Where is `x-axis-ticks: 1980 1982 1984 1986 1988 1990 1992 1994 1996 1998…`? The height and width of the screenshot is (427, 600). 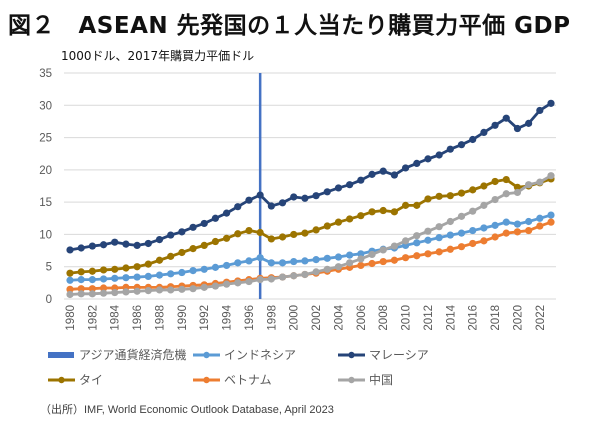 x-axis-ticks: 1980 1982 1984 1986 1988 1990 1992 1994 1996 1998… is located at coordinates (306, 317).